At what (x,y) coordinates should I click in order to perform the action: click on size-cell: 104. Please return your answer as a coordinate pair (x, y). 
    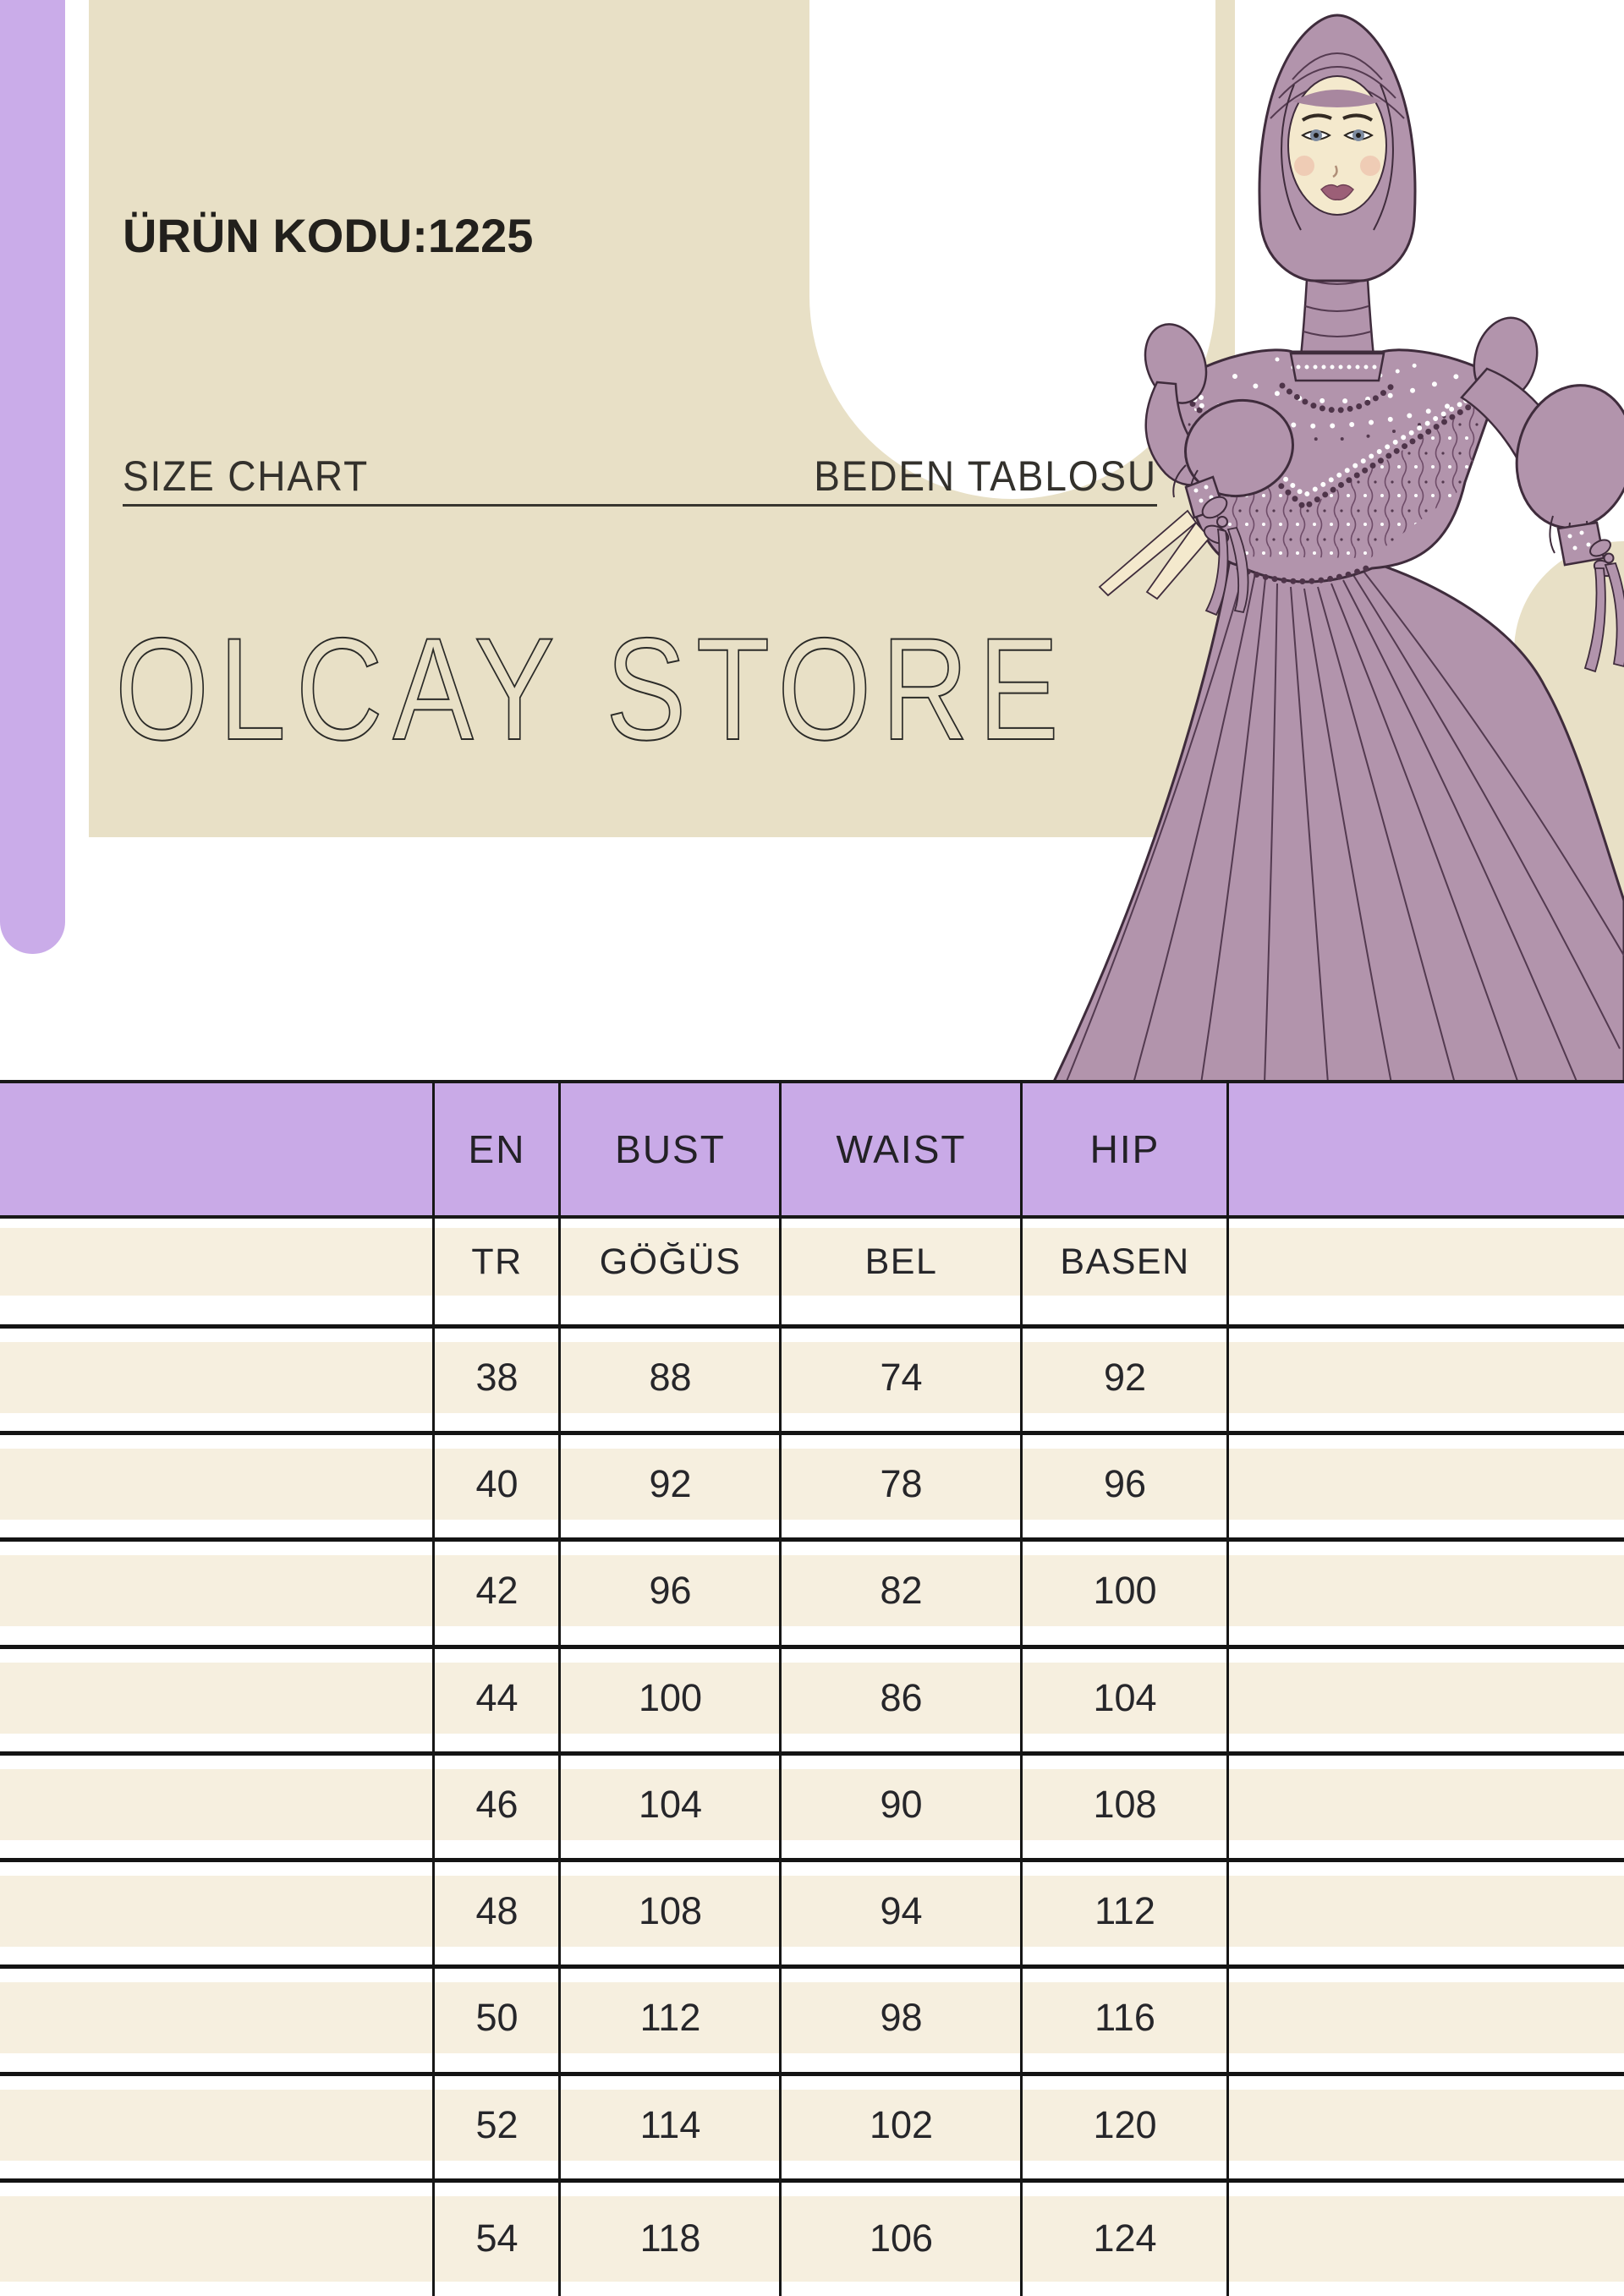
    Looking at the image, I should click on (671, 1804).